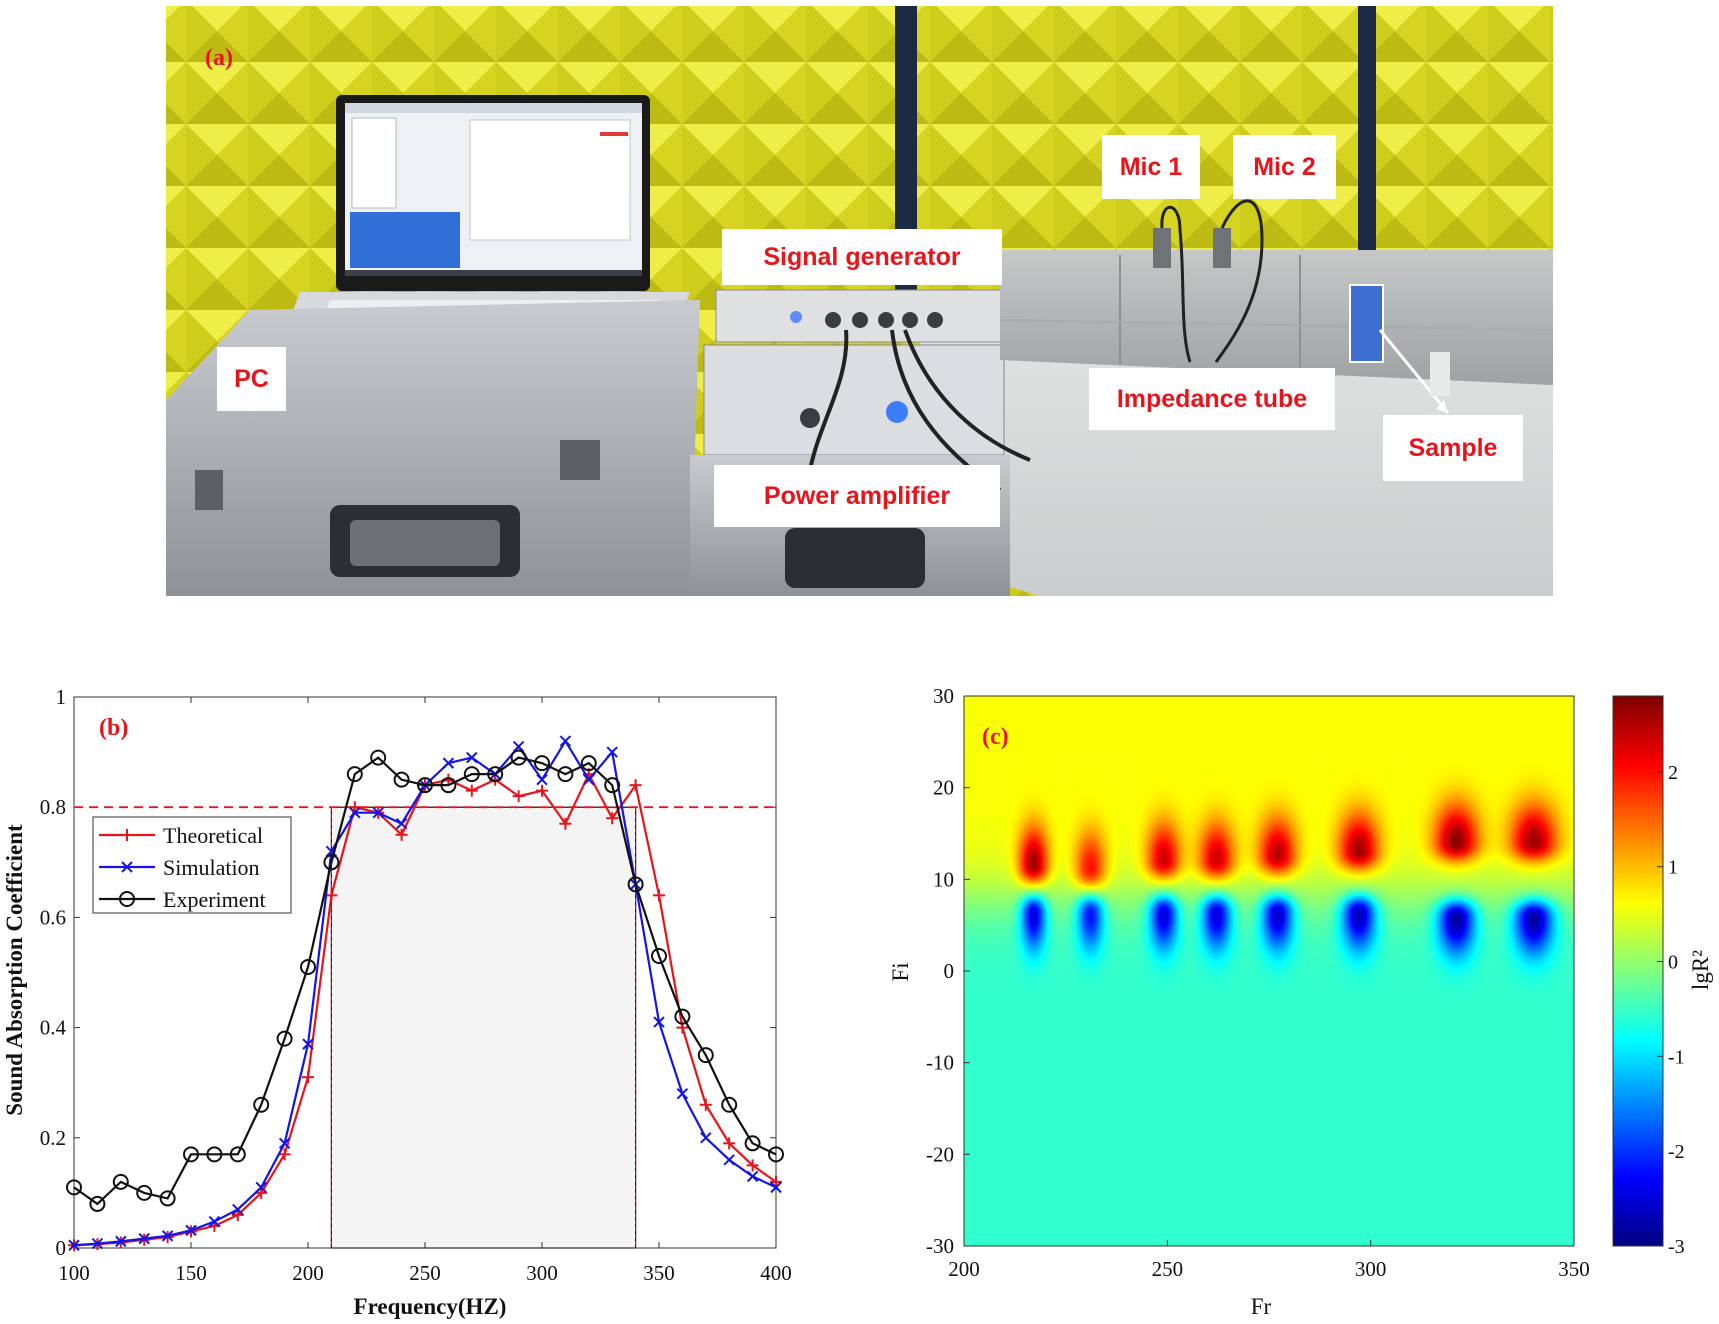 The image size is (1719, 1324). Describe the element at coordinates (542, 1273) in the screenshot. I see `x-tick-label: 300` at that location.